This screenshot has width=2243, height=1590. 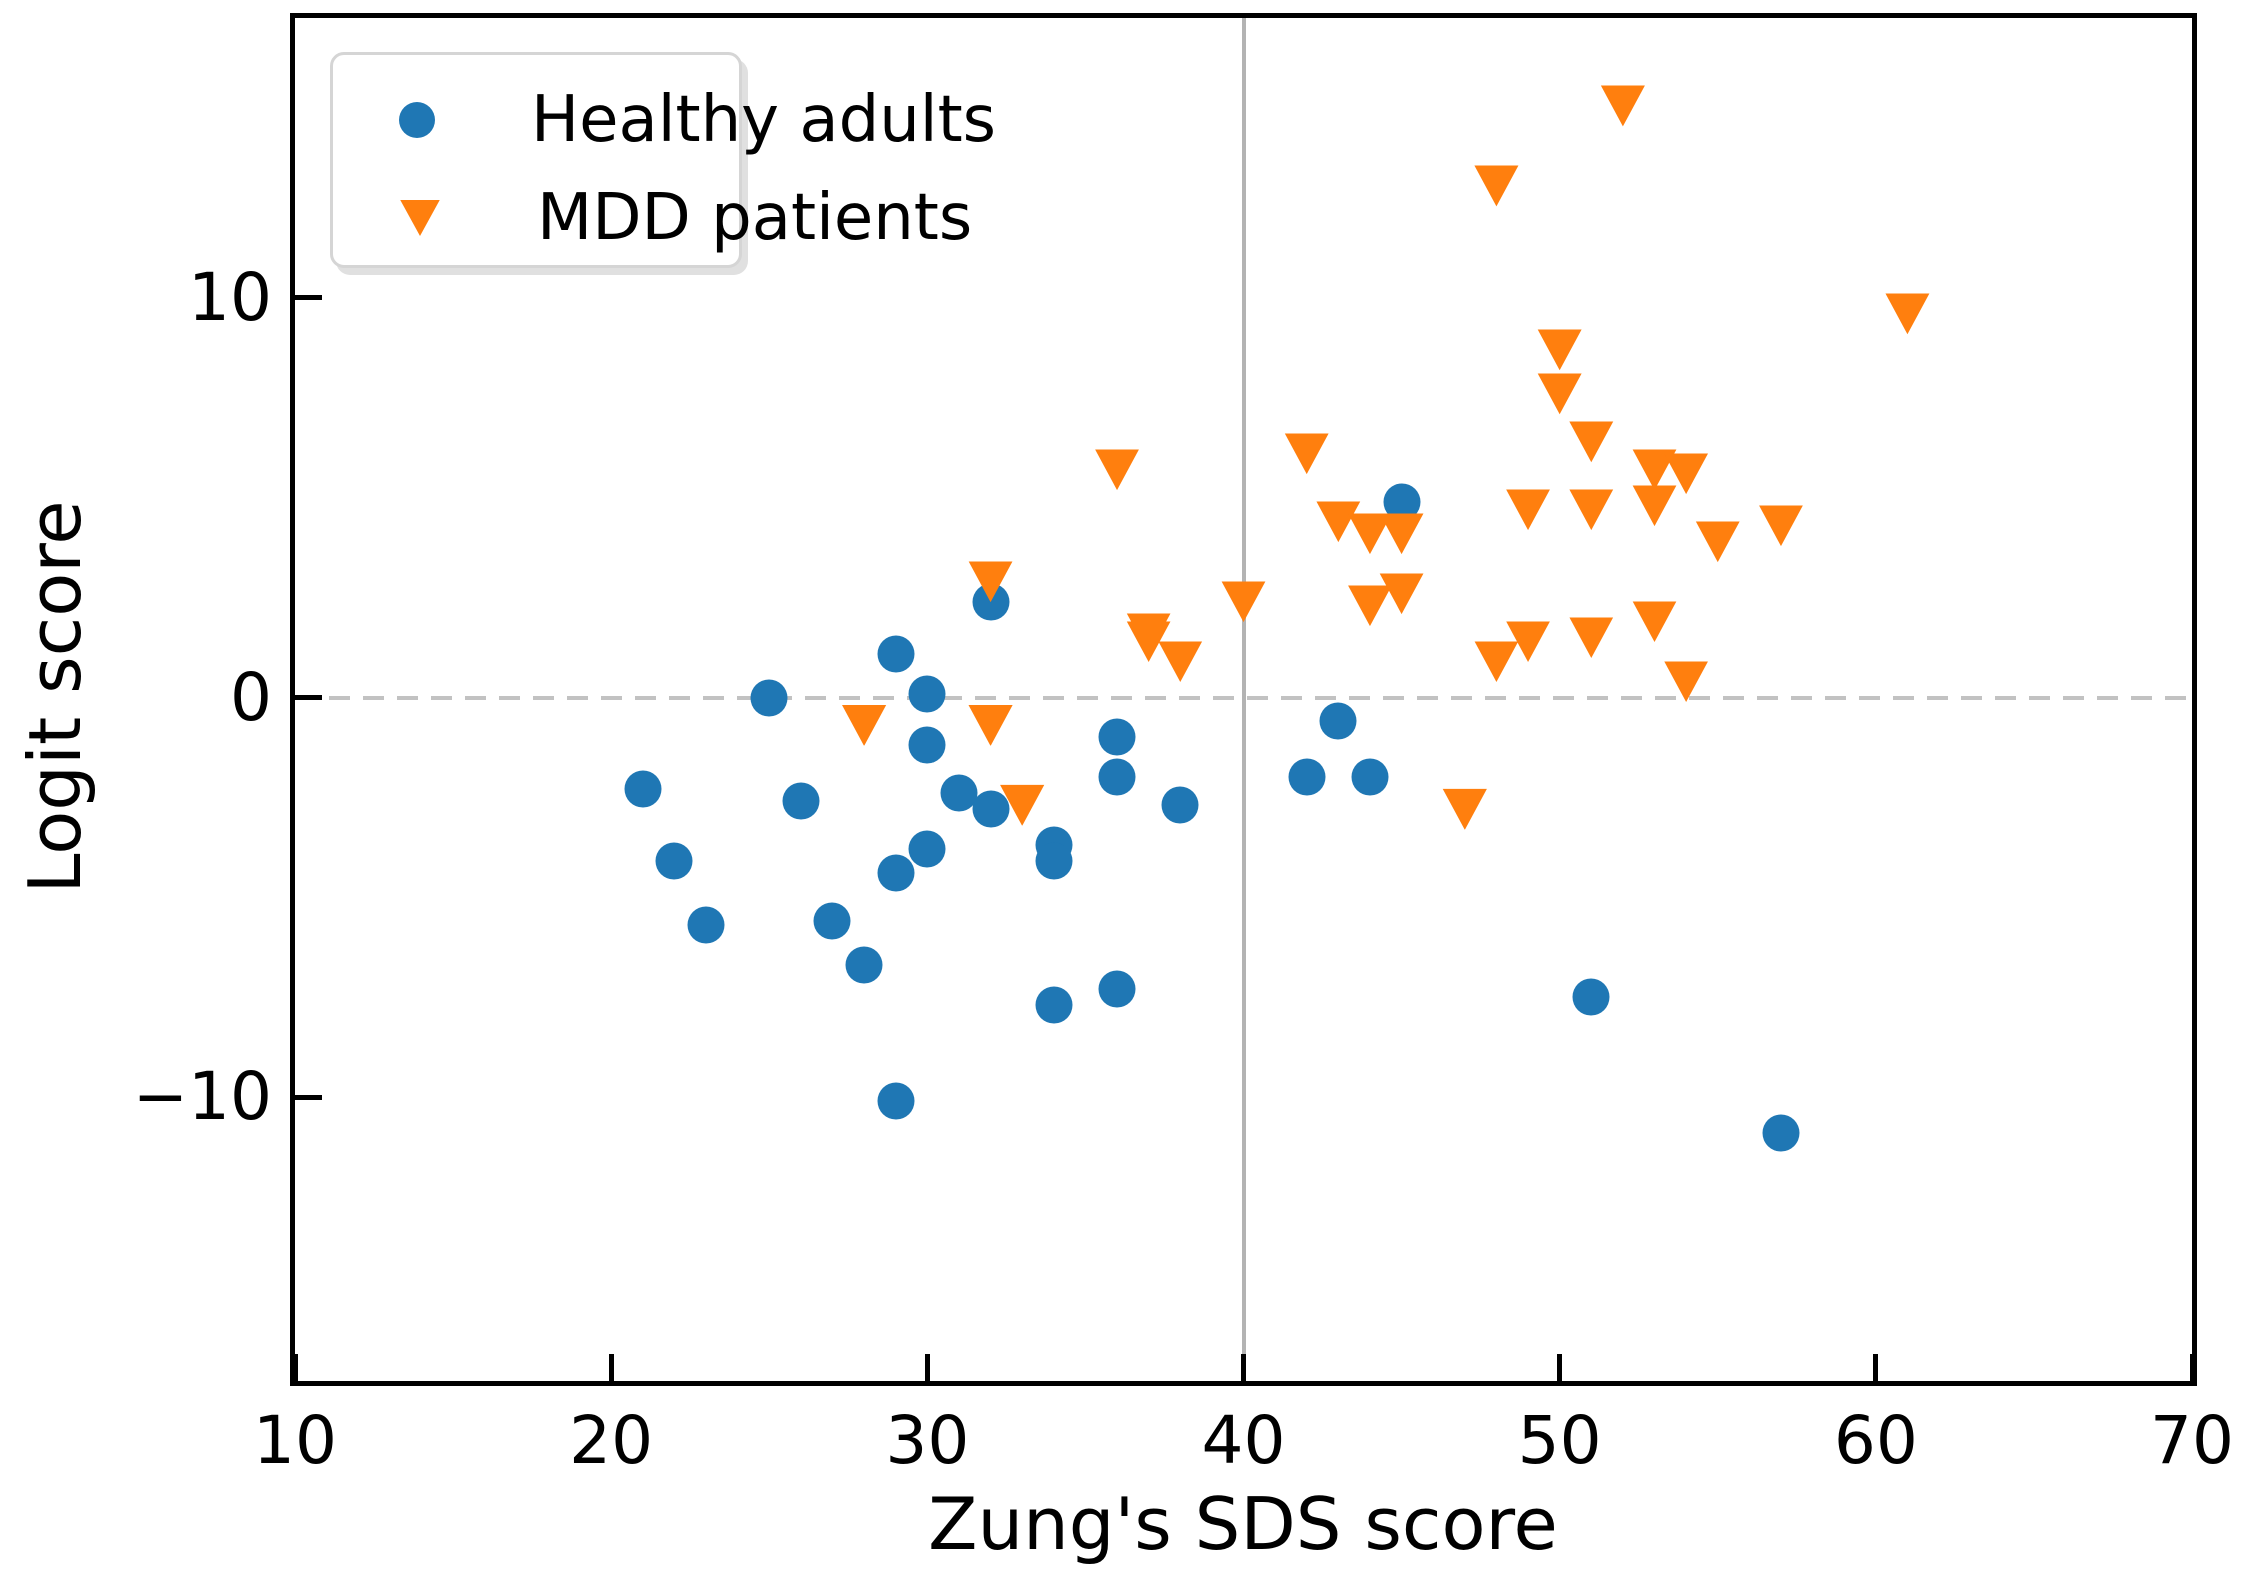 What do you see at coordinates (1243, 1440) in the screenshot?
I see `x-tick-label: 40` at bounding box center [1243, 1440].